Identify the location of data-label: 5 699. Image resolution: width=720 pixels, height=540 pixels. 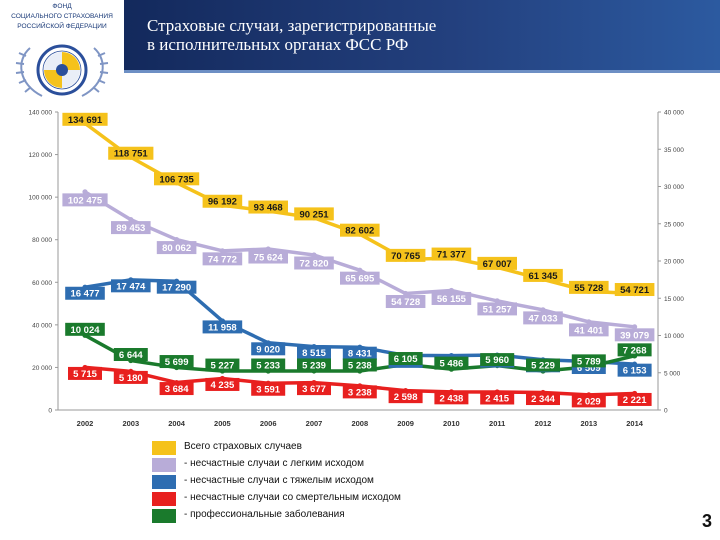
(177, 362).